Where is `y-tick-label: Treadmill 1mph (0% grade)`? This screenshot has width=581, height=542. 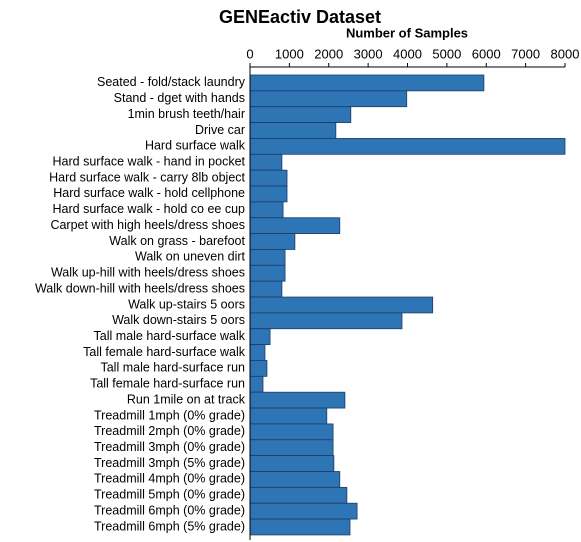
y-tick-label: Treadmill 1mph (0% grade) is located at coordinates (169, 415).